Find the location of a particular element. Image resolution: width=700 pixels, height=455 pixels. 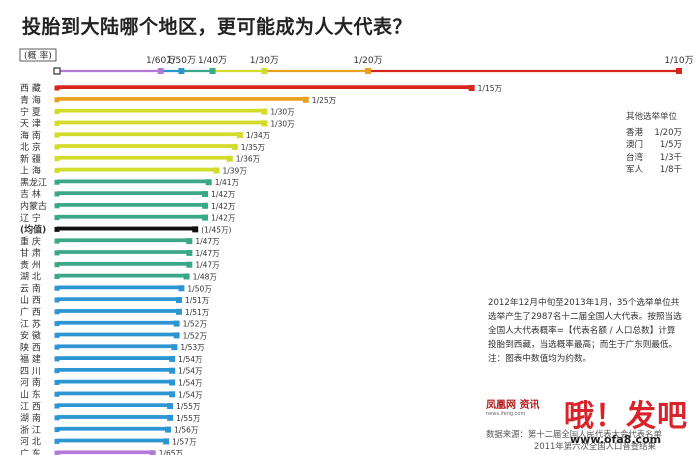

ifeng-logo: 凤凰网 资讯 news.ifeng.com is located at coordinates (516, 406).